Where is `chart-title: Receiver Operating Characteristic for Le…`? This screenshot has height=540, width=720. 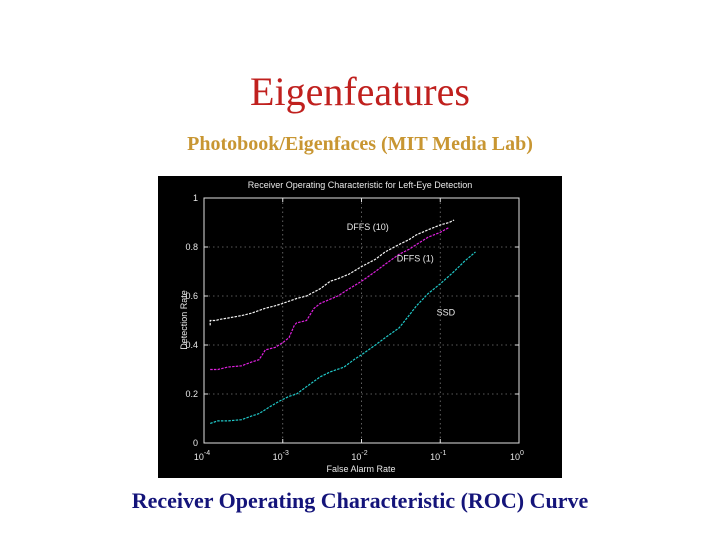
chart-title: Receiver Operating Characteristic for Le… is located at coordinates (360, 185).